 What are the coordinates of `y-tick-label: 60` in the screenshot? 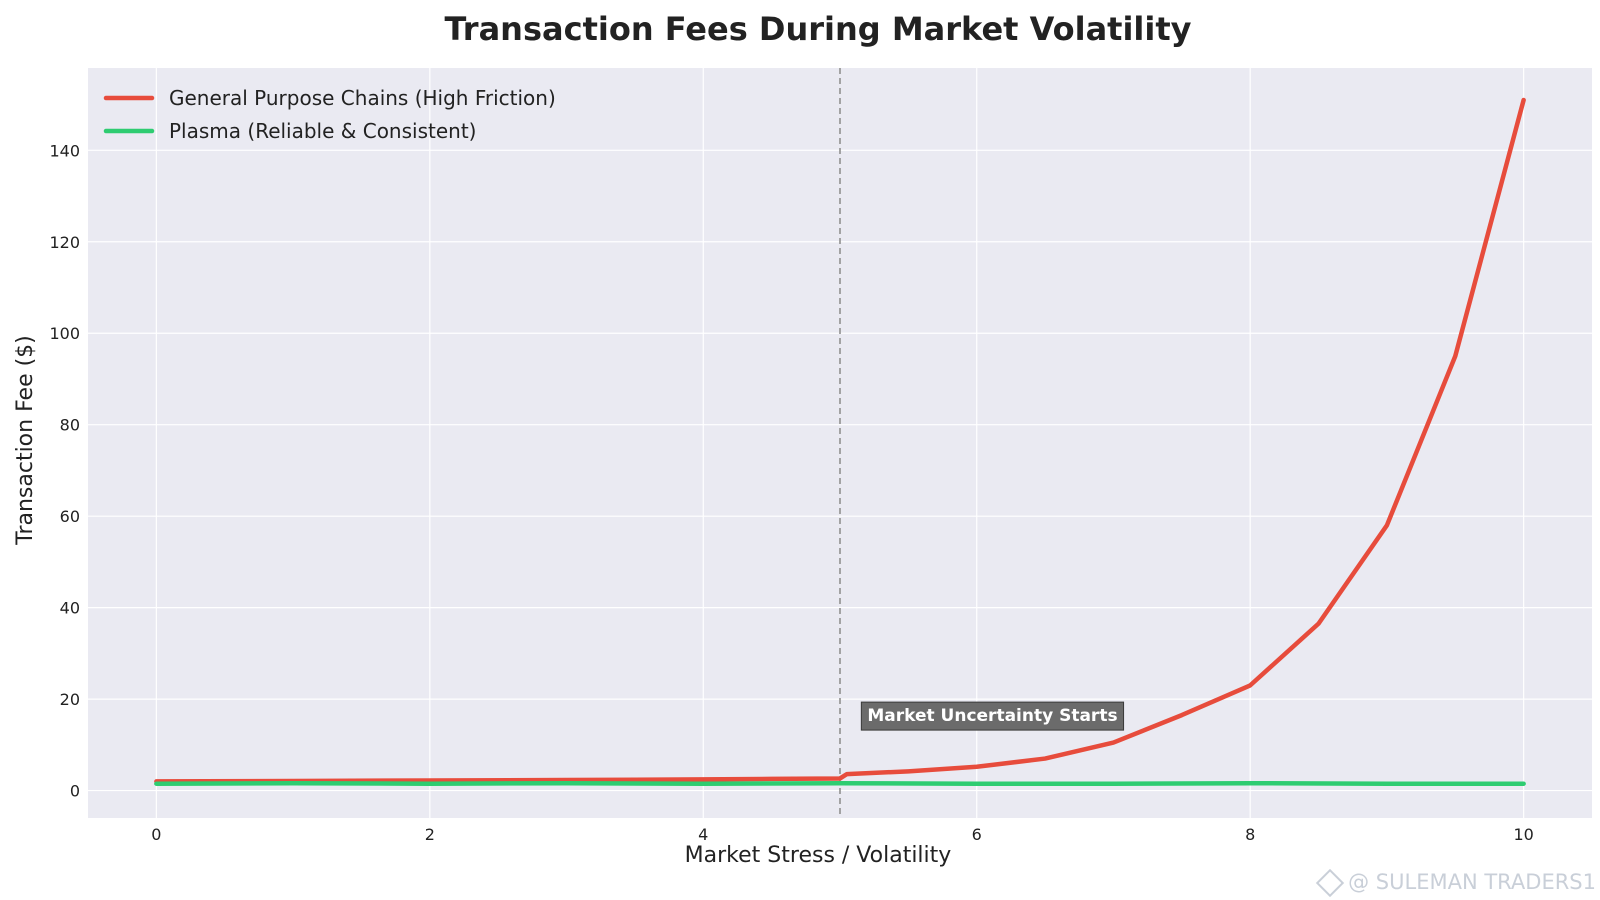 It's located at (70, 516).